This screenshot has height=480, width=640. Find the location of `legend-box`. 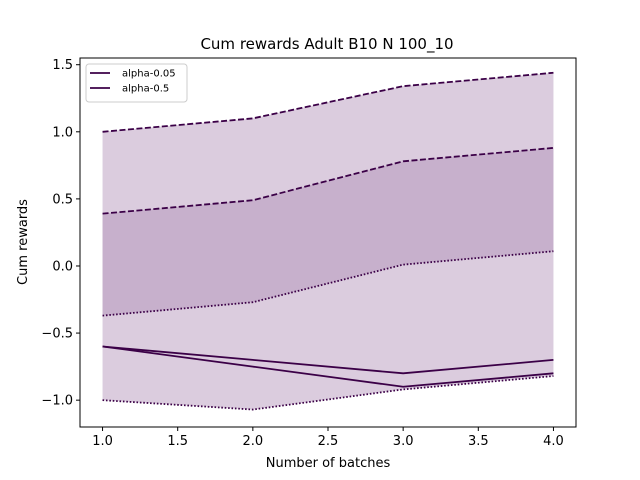

legend-box is located at coordinates (136, 83).